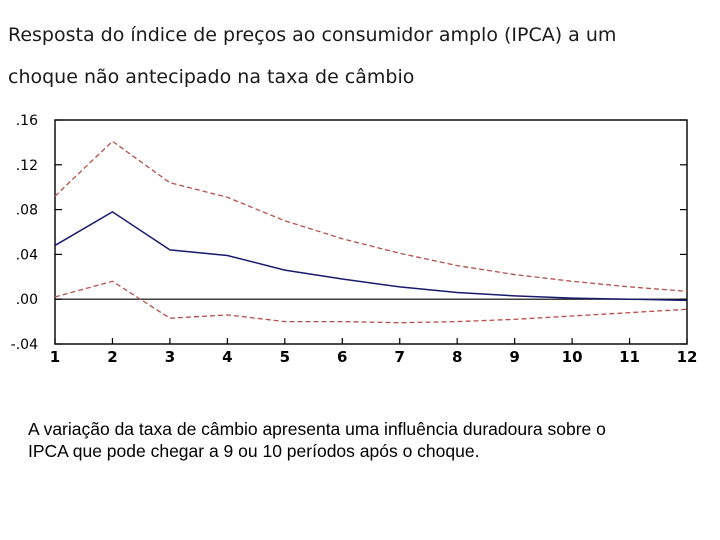  I want to click on x-tick-label: 3, so click(170, 357).